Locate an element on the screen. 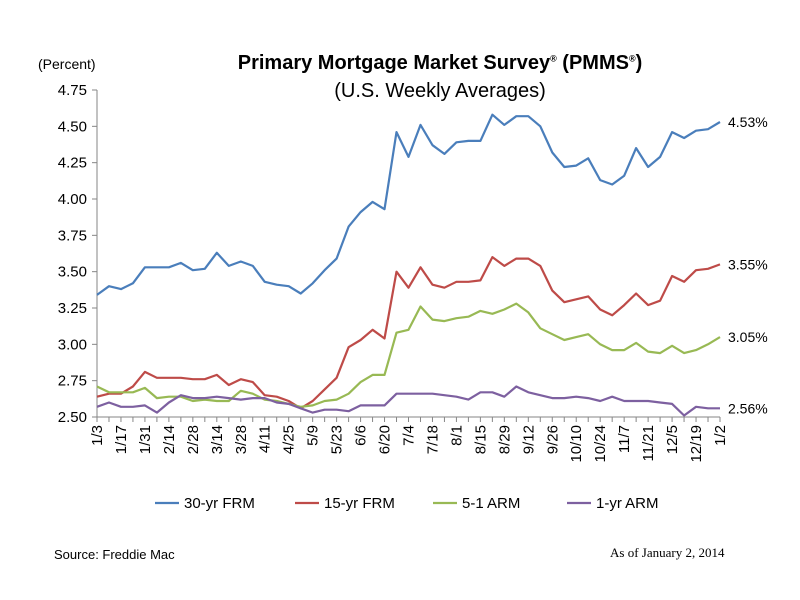 The height and width of the screenshot is (600, 800). title-reg-mark-1: ® is located at coordinates (553, 58).